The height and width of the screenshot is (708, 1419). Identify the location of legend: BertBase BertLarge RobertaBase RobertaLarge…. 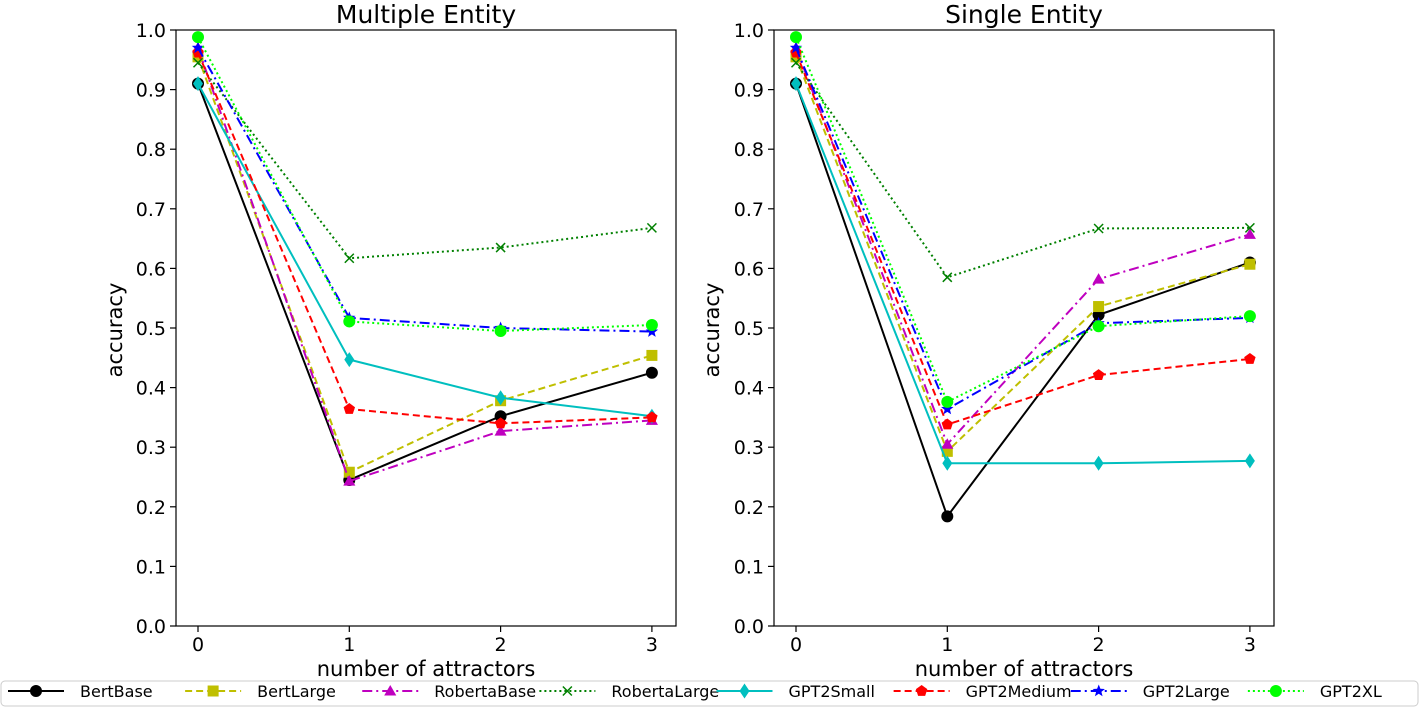
(709, 693).